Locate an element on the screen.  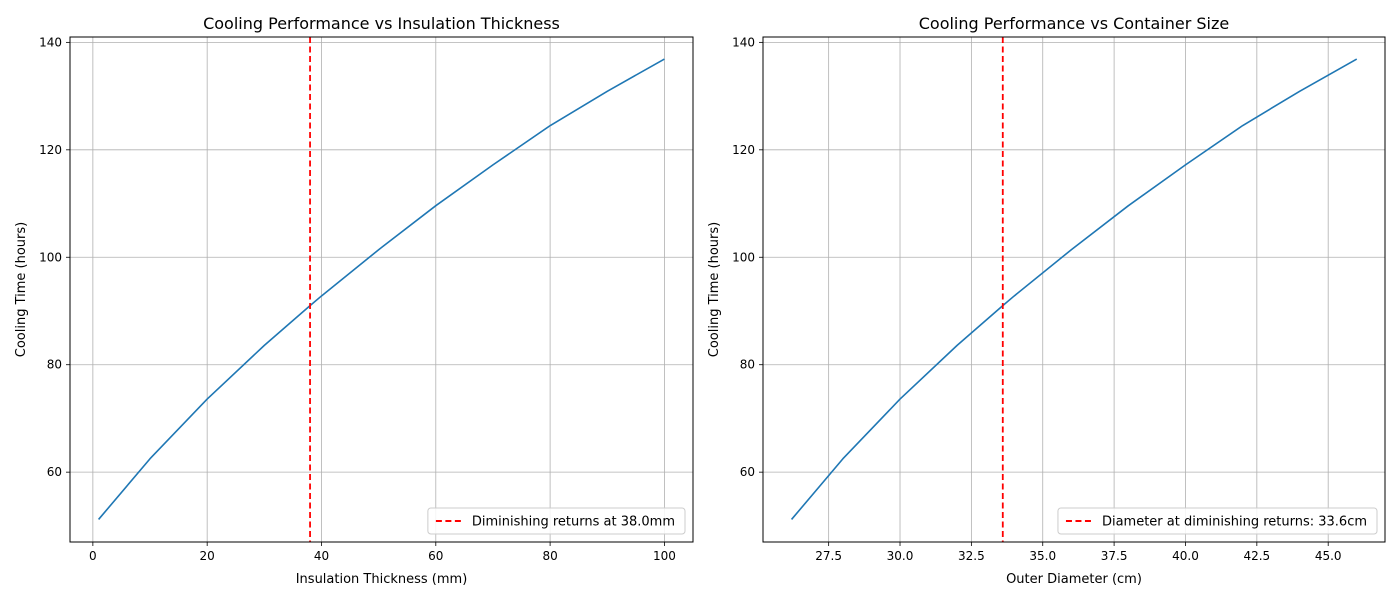
x-tick-label: 45.0 is located at coordinates (1328, 556).